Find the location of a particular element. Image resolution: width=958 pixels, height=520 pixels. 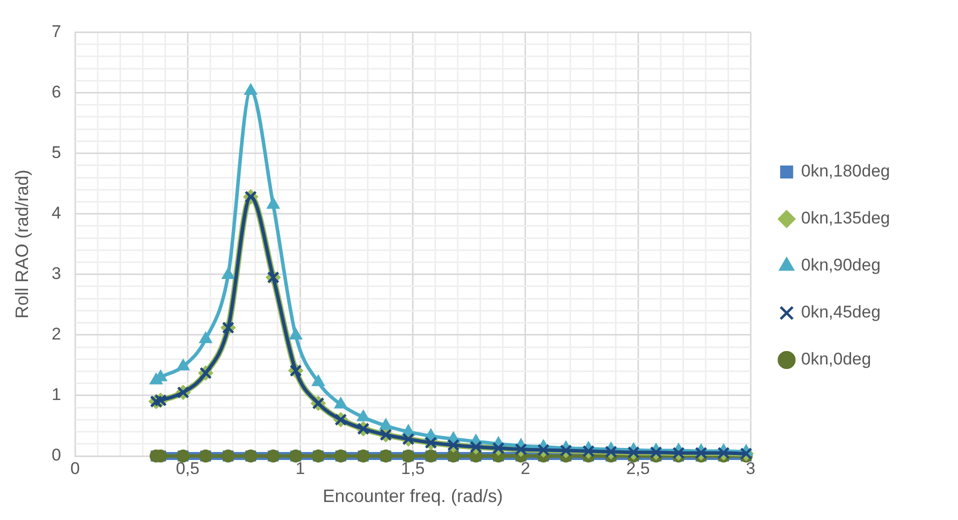

x-tick-label: 2 is located at coordinates (525, 468).